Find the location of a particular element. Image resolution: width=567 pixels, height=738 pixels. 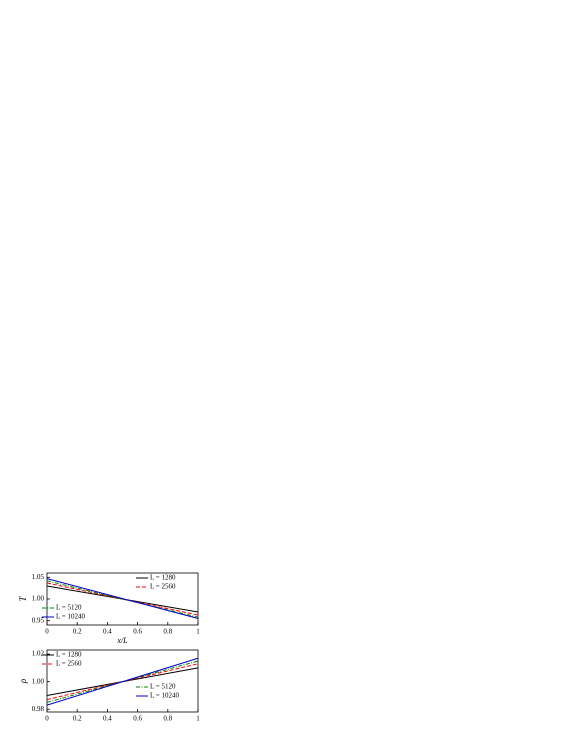

y-tick-label: 1.05 is located at coordinates (38, 577).